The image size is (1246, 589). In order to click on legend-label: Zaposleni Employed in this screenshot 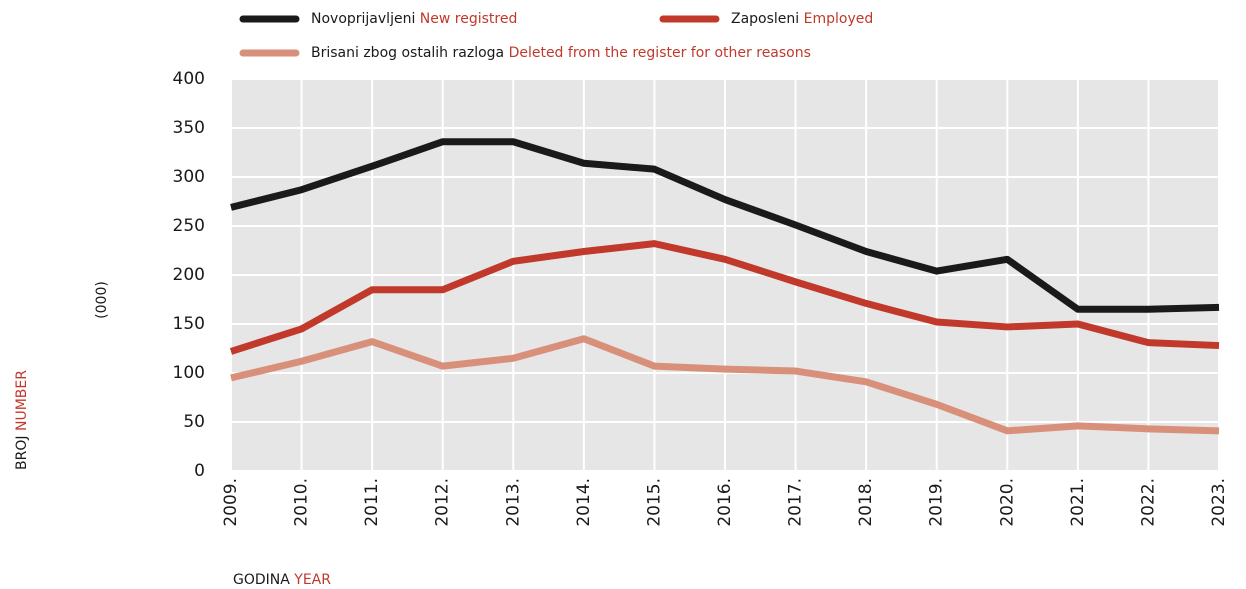, I will do `click(802, 19)`.